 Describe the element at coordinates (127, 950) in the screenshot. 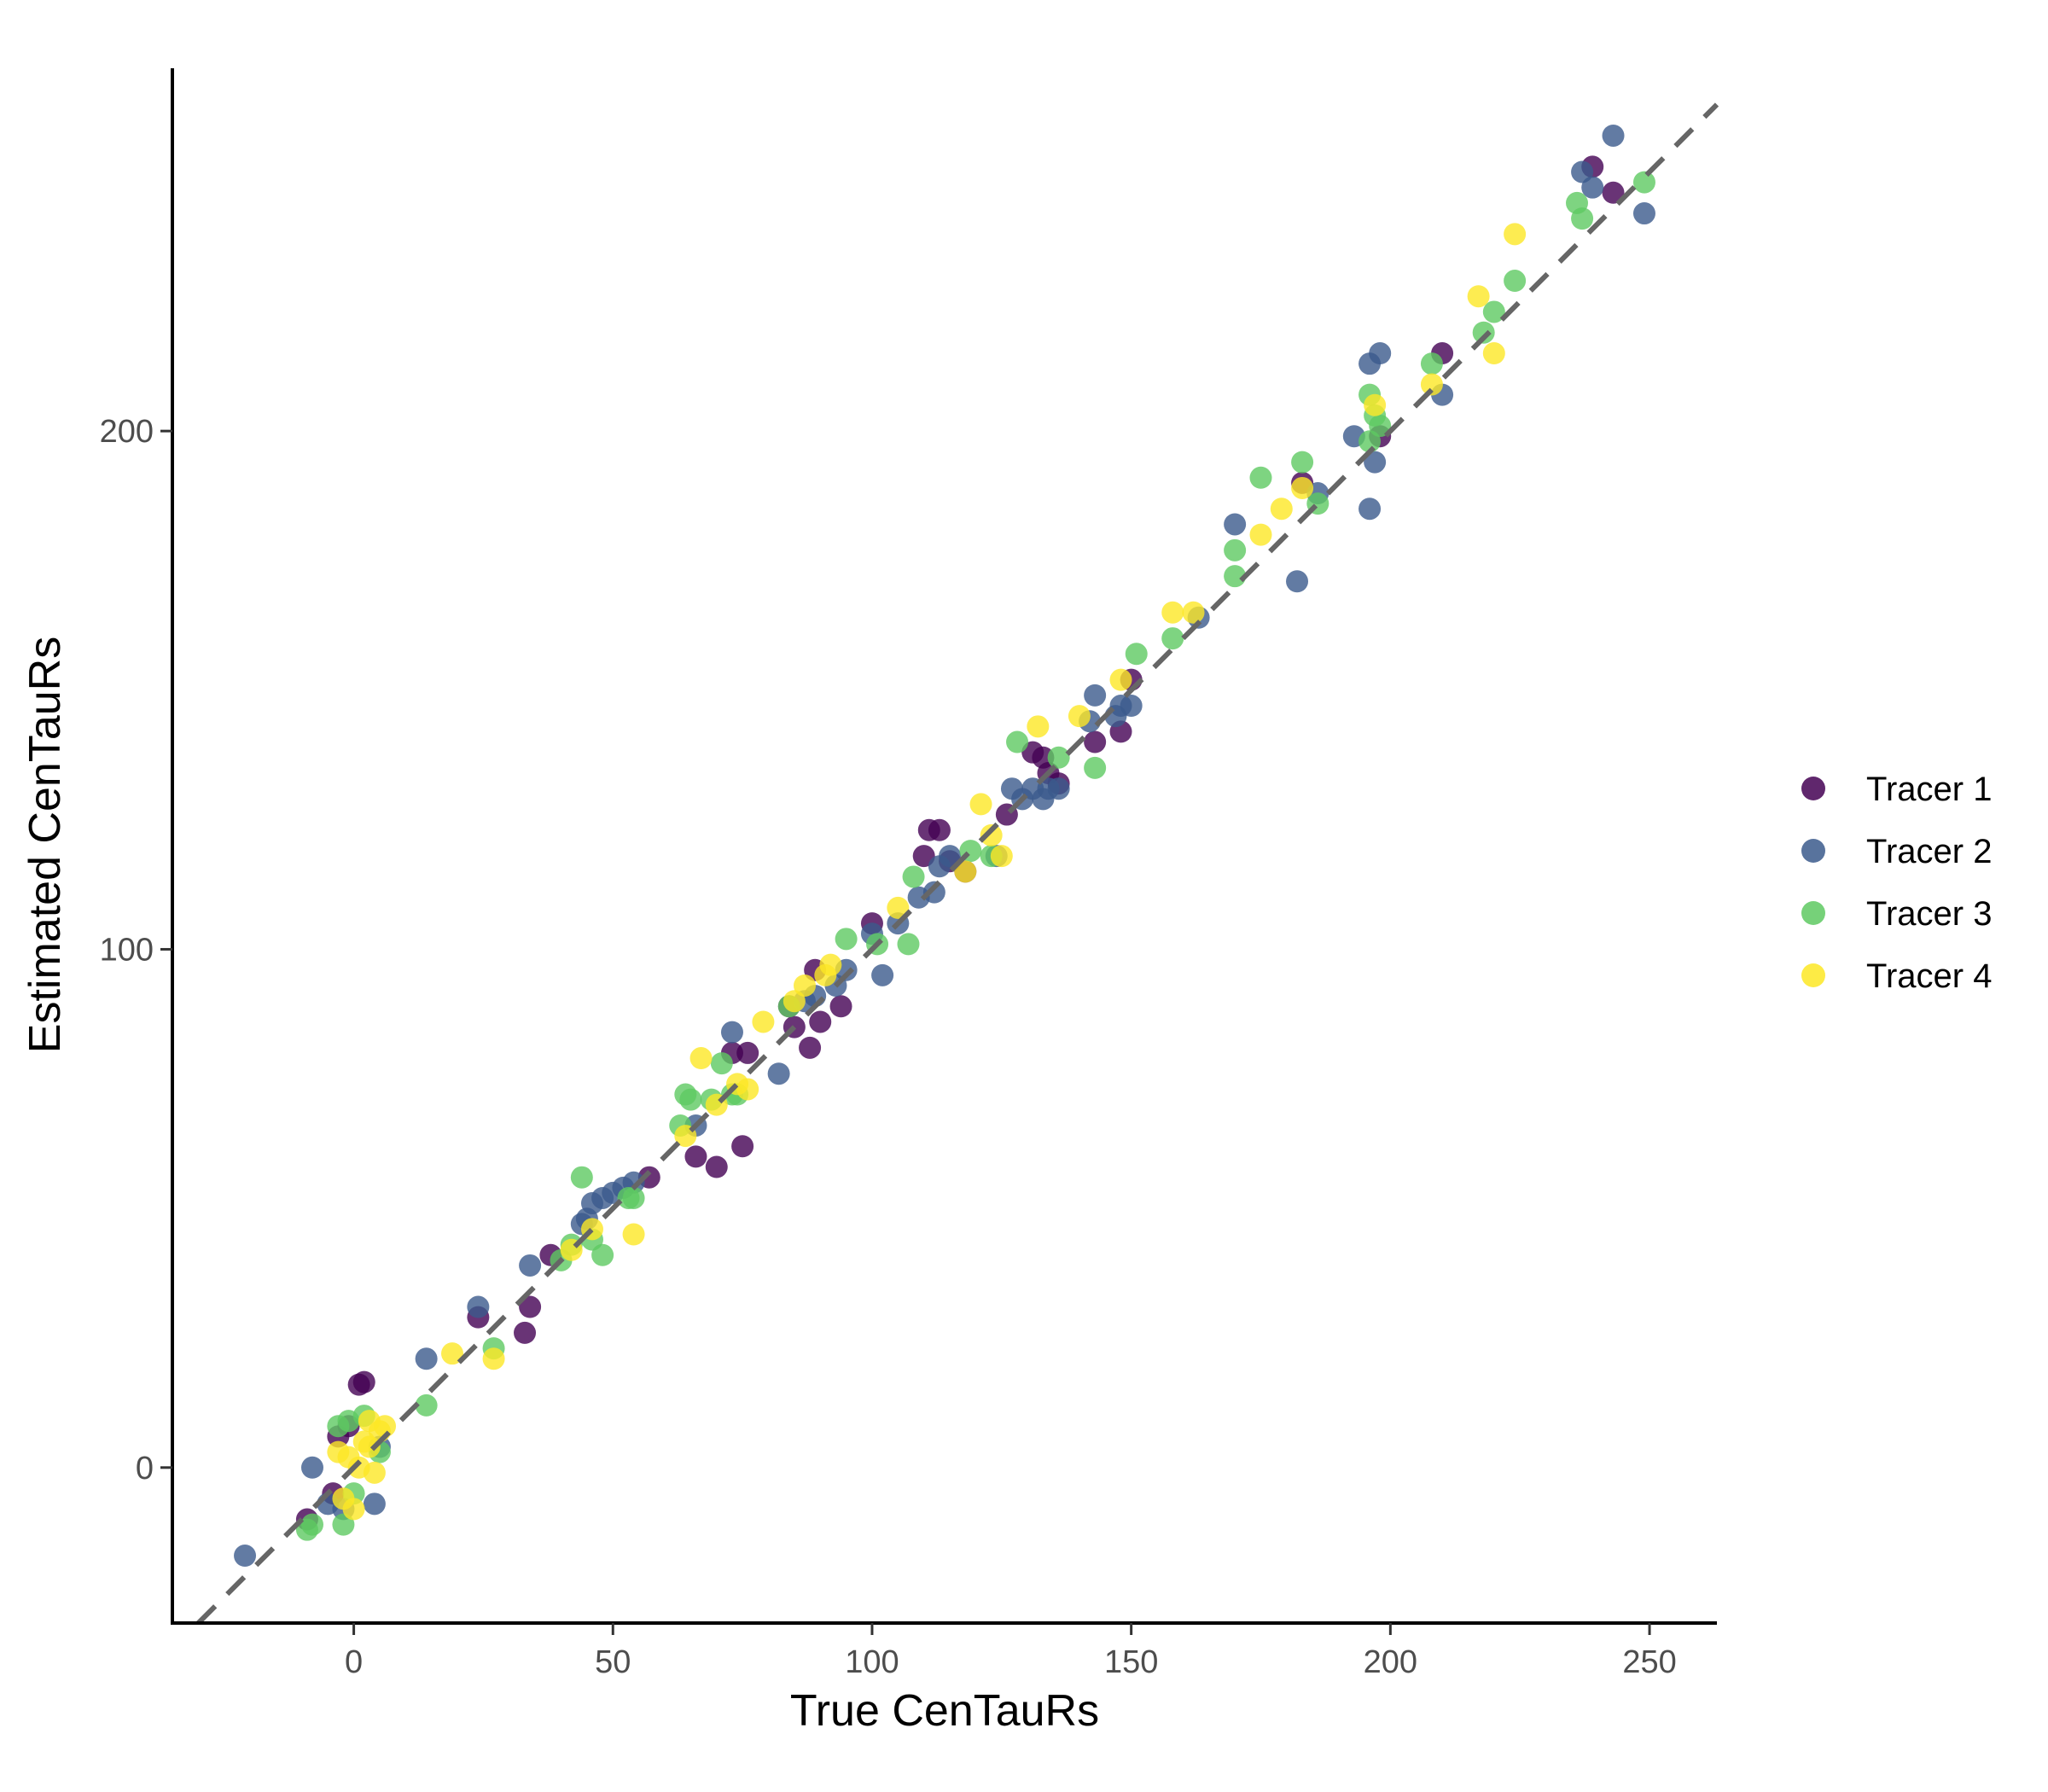

I see `y-tick-label: 100` at that location.